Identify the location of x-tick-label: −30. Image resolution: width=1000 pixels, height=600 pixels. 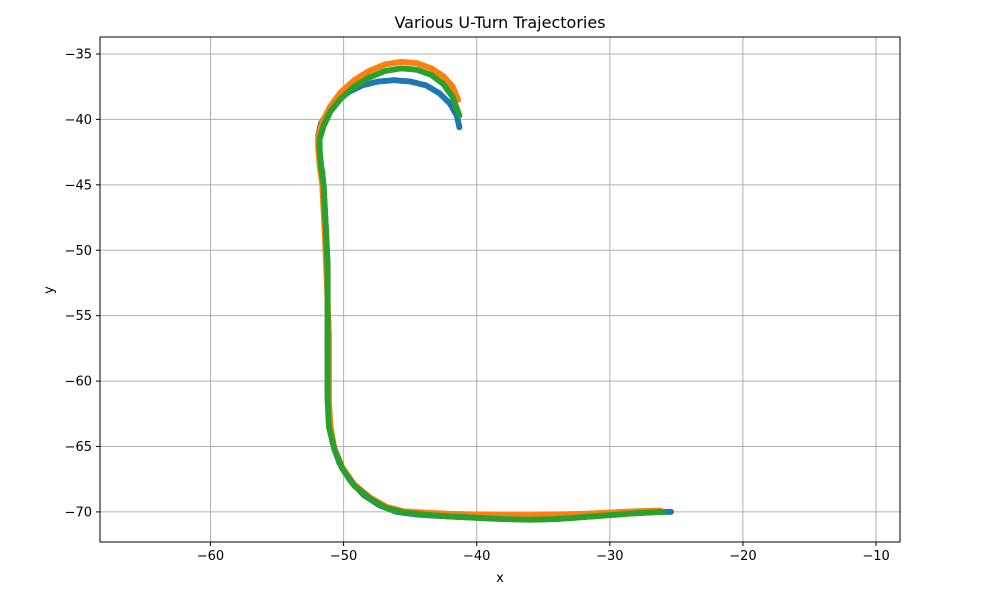
(609, 556).